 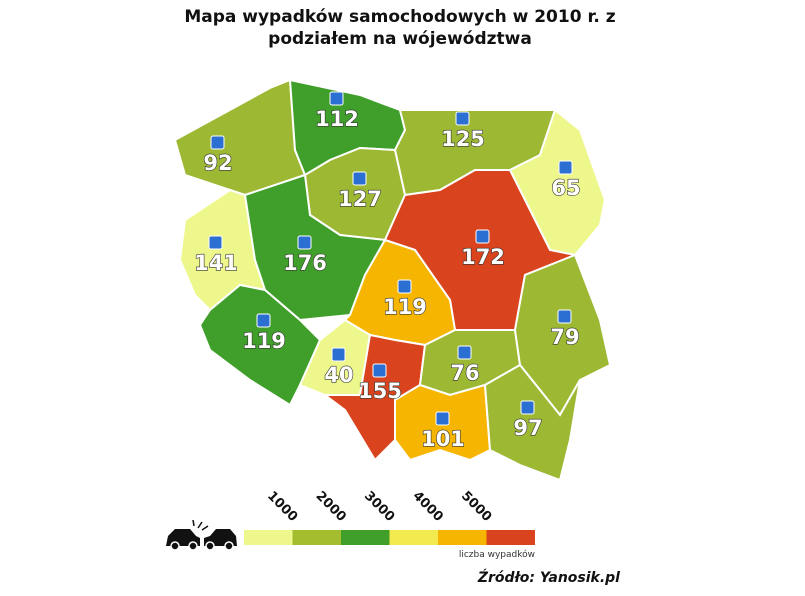 I want to click on legend: 1000 2000 3000 4000 5000 liczba wypadków, so click(x=350, y=524).